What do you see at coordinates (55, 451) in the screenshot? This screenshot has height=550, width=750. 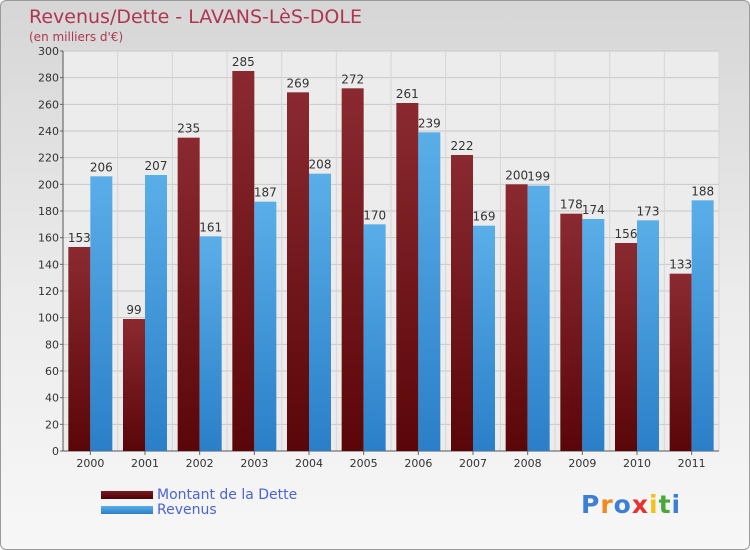 I see `y-tick-label: 0` at bounding box center [55, 451].